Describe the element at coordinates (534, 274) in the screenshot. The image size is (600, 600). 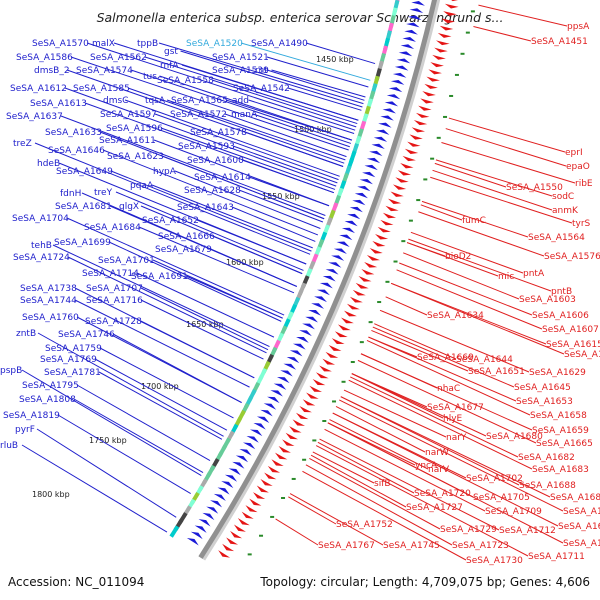
I see `right-gene-label: pntA` at that location.